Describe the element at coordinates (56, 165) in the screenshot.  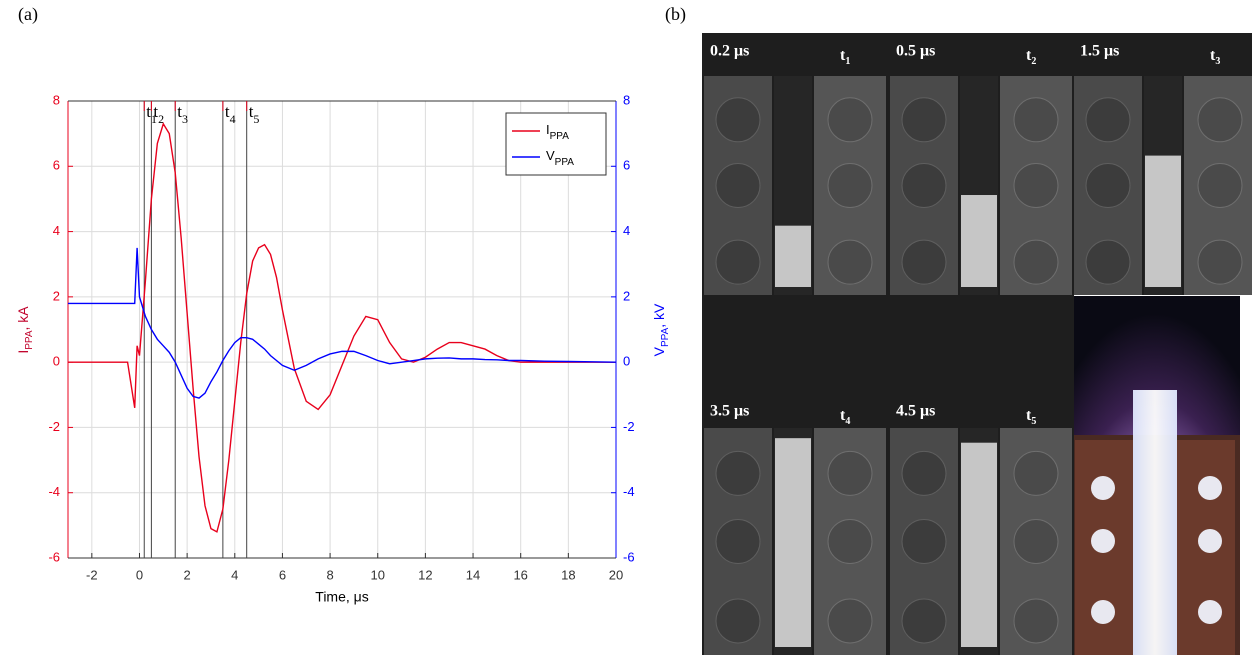
I see `y-tick-label: 6` at that location.